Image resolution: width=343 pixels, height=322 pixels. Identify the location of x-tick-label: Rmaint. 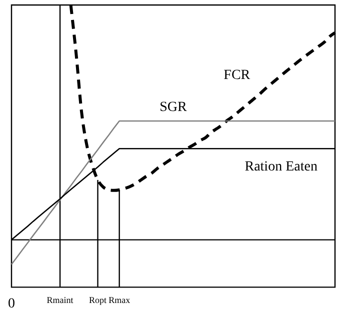
(60, 299).